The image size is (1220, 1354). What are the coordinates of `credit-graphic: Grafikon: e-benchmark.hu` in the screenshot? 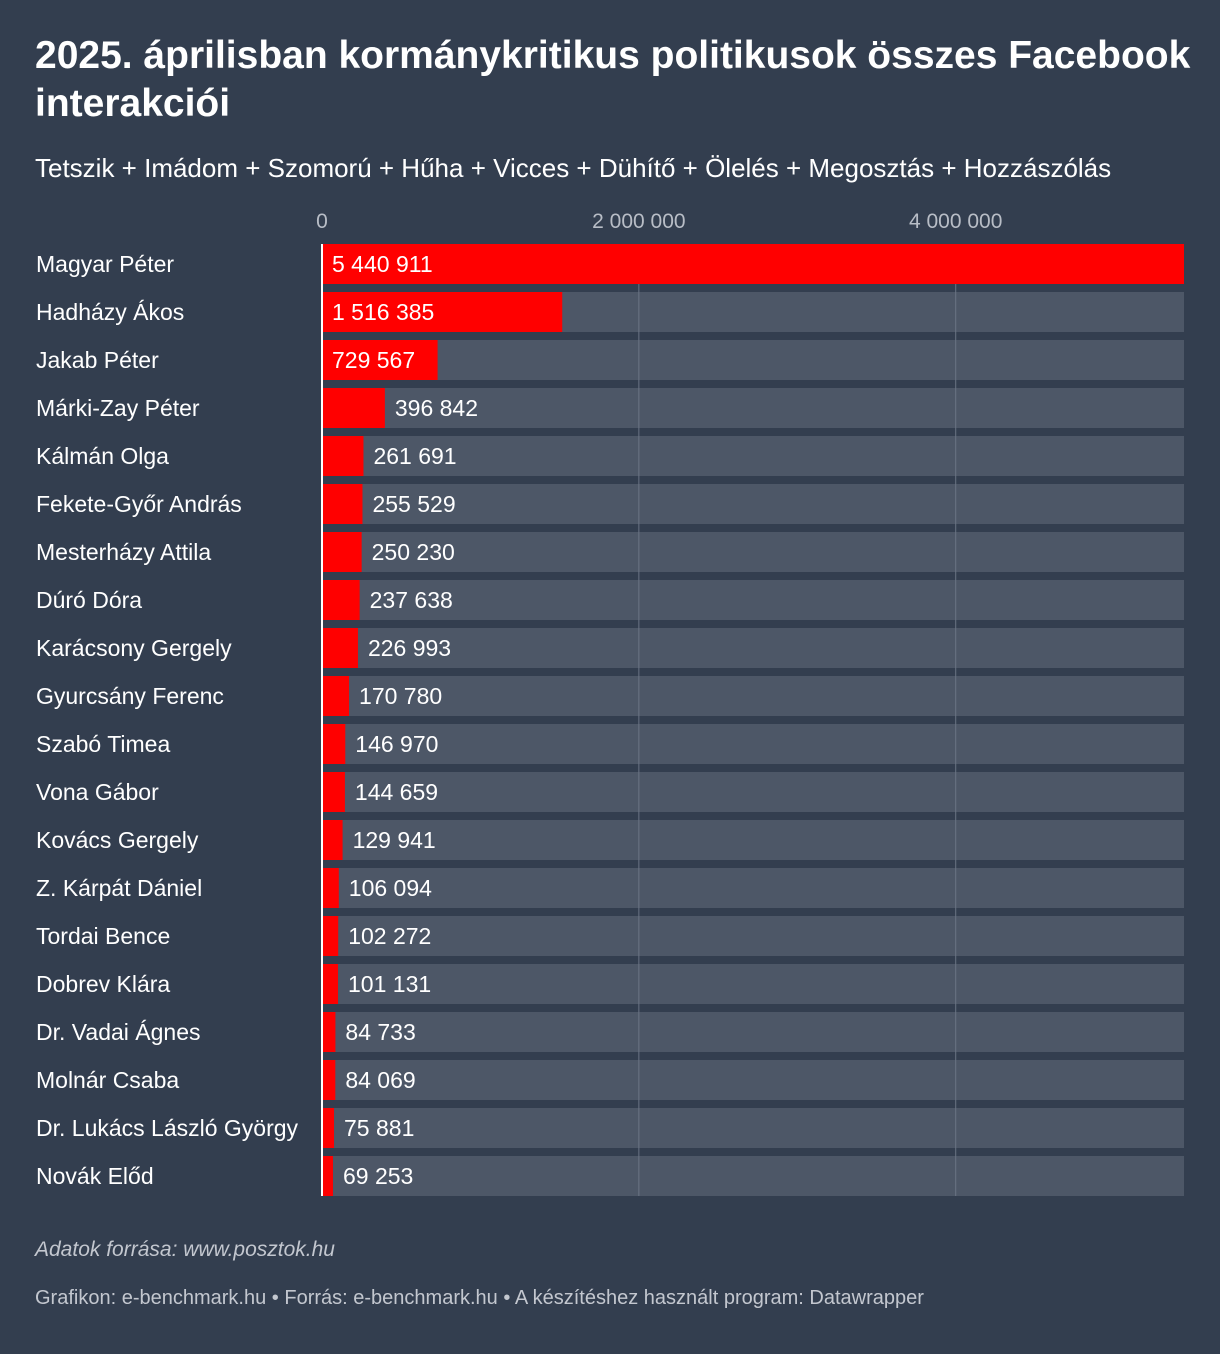 It's located at (151, 1298).